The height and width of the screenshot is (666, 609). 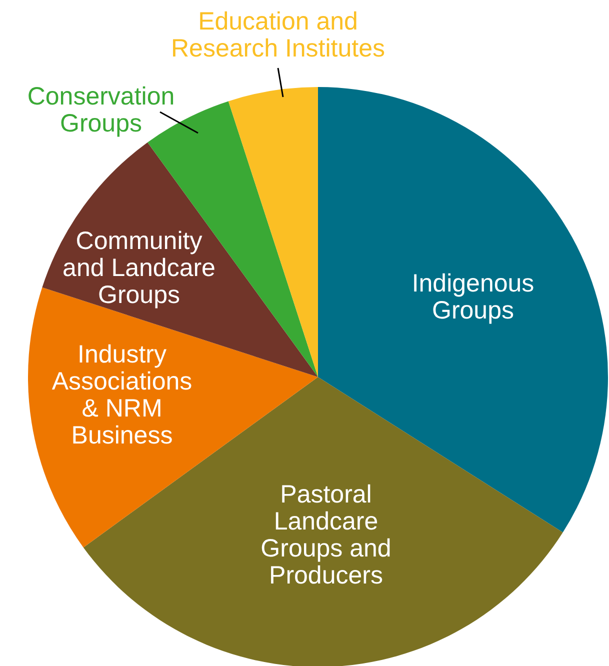 What do you see at coordinates (139, 268) in the screenshot?
I see `slice-label: Community and Landcare Groups` at bounding box center [139, 268].